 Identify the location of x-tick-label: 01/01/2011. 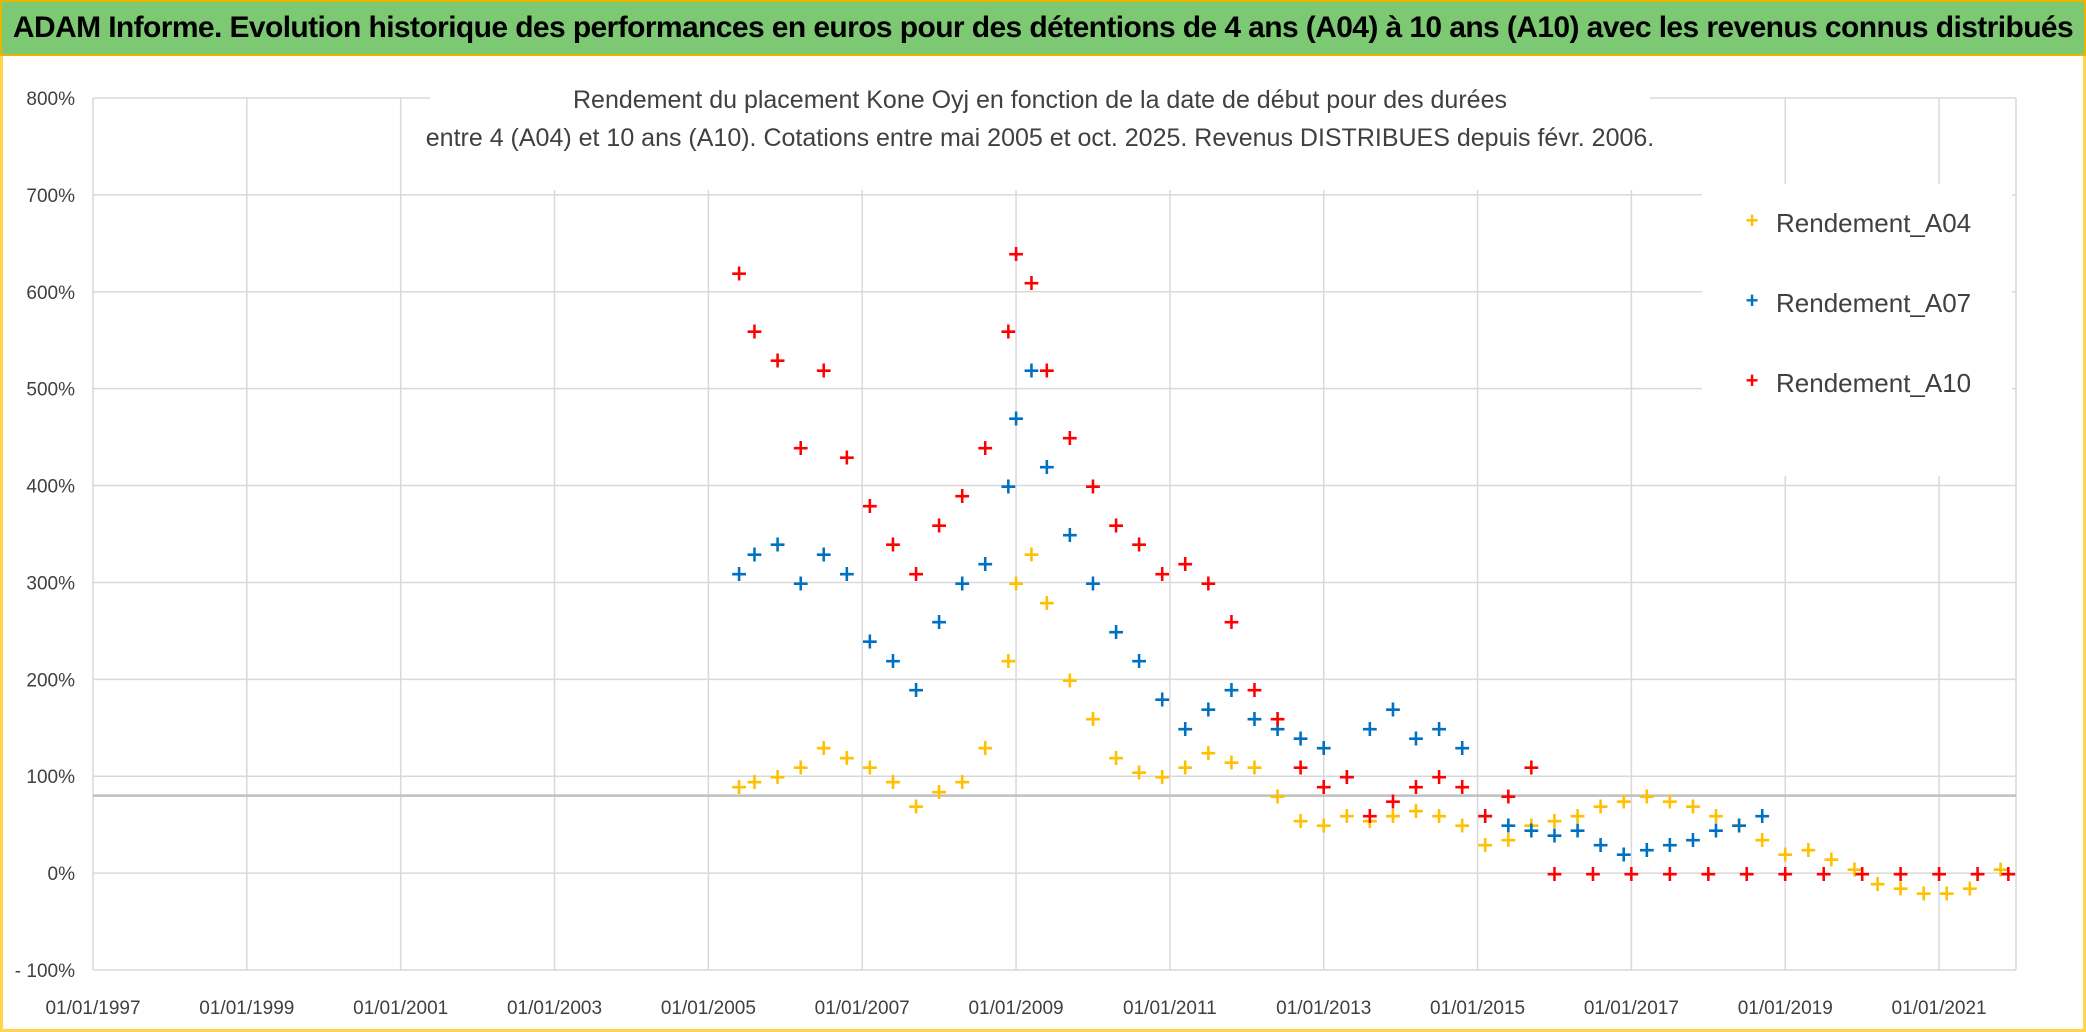
(1170, 1008).